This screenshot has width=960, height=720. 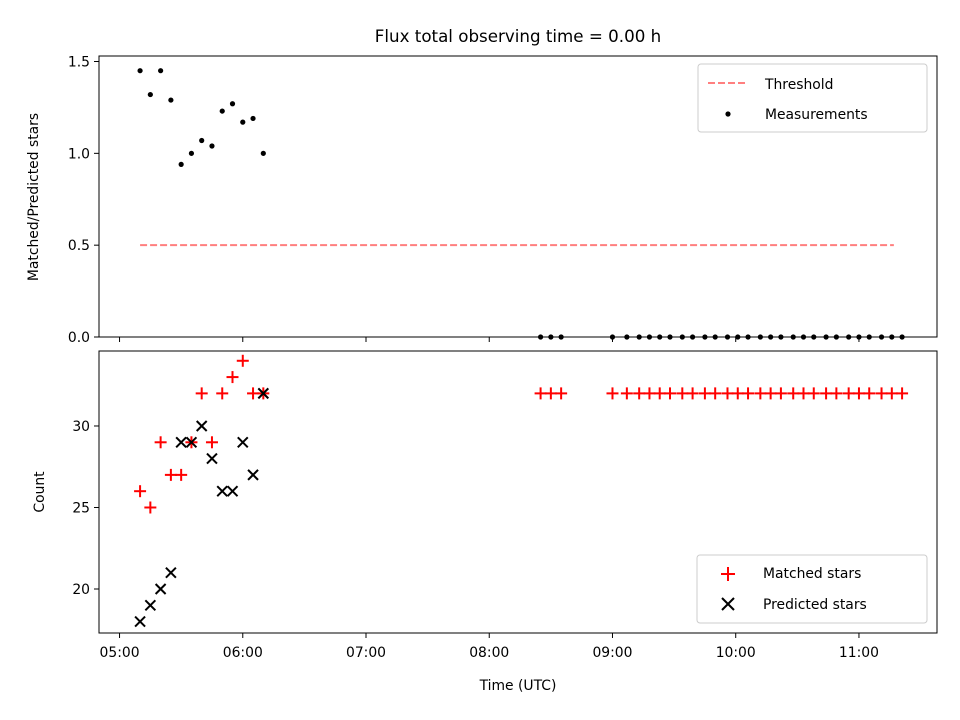 I want to click on legend-measurements-label: Measurements, so click(x=816, y=115).